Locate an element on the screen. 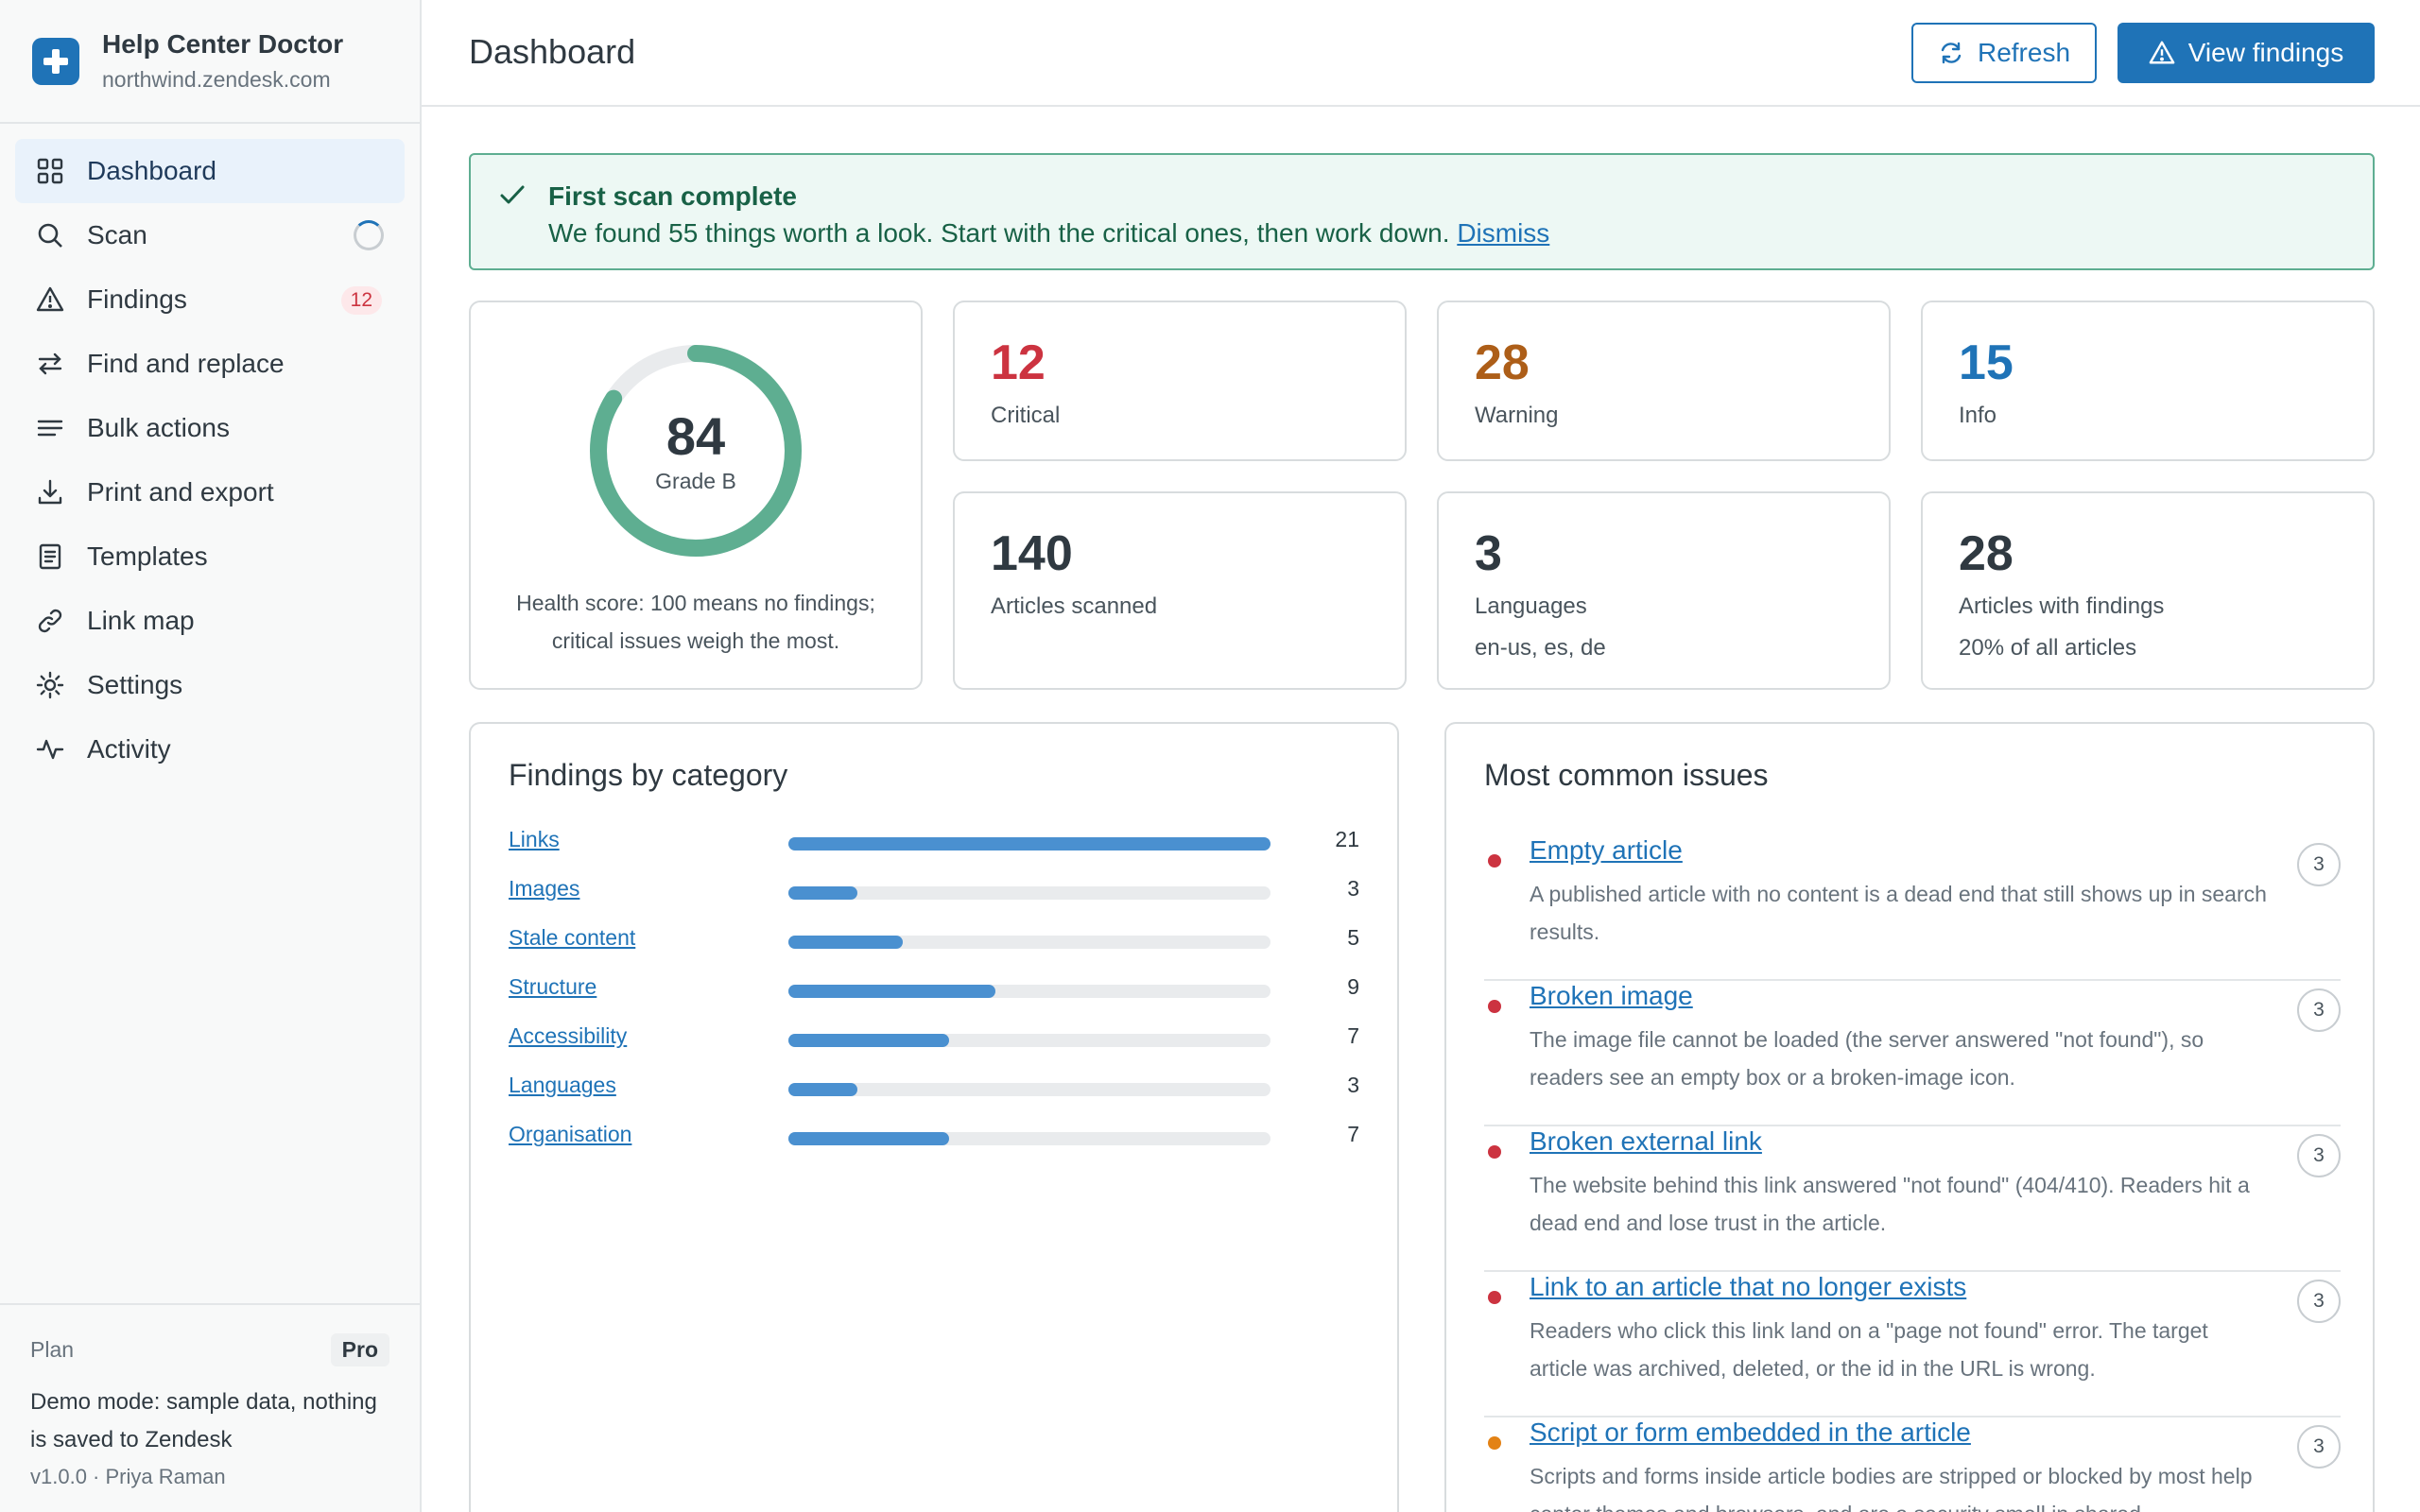 This screenshot has width=2420, height=1512. nav-item-link-map: Link map is located at coordinates (210, 621).